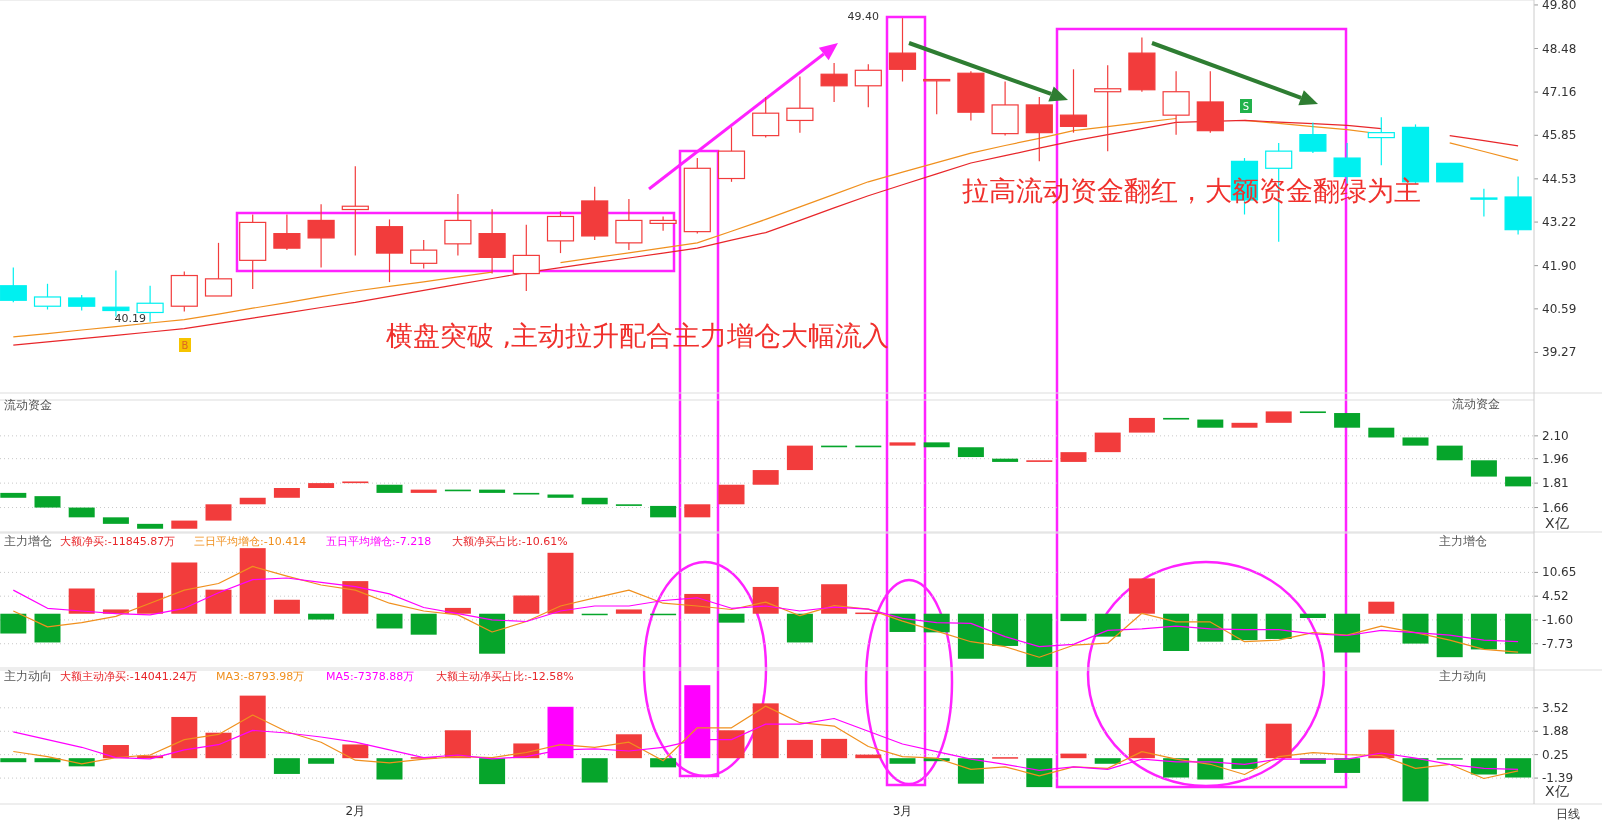 Image resolution: width=1602 pixels, height=822 pixels. What do you see at coordinates (1558, 778) in the screenshot?
I see `y-tick-label: -1.39` at bounding box center [1558, 778].